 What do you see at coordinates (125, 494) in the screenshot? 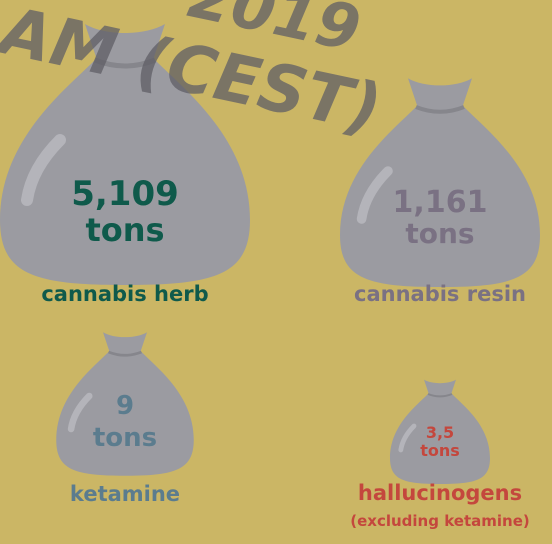
I see `drug-name: ketamine` at bounding box center [125, 494].